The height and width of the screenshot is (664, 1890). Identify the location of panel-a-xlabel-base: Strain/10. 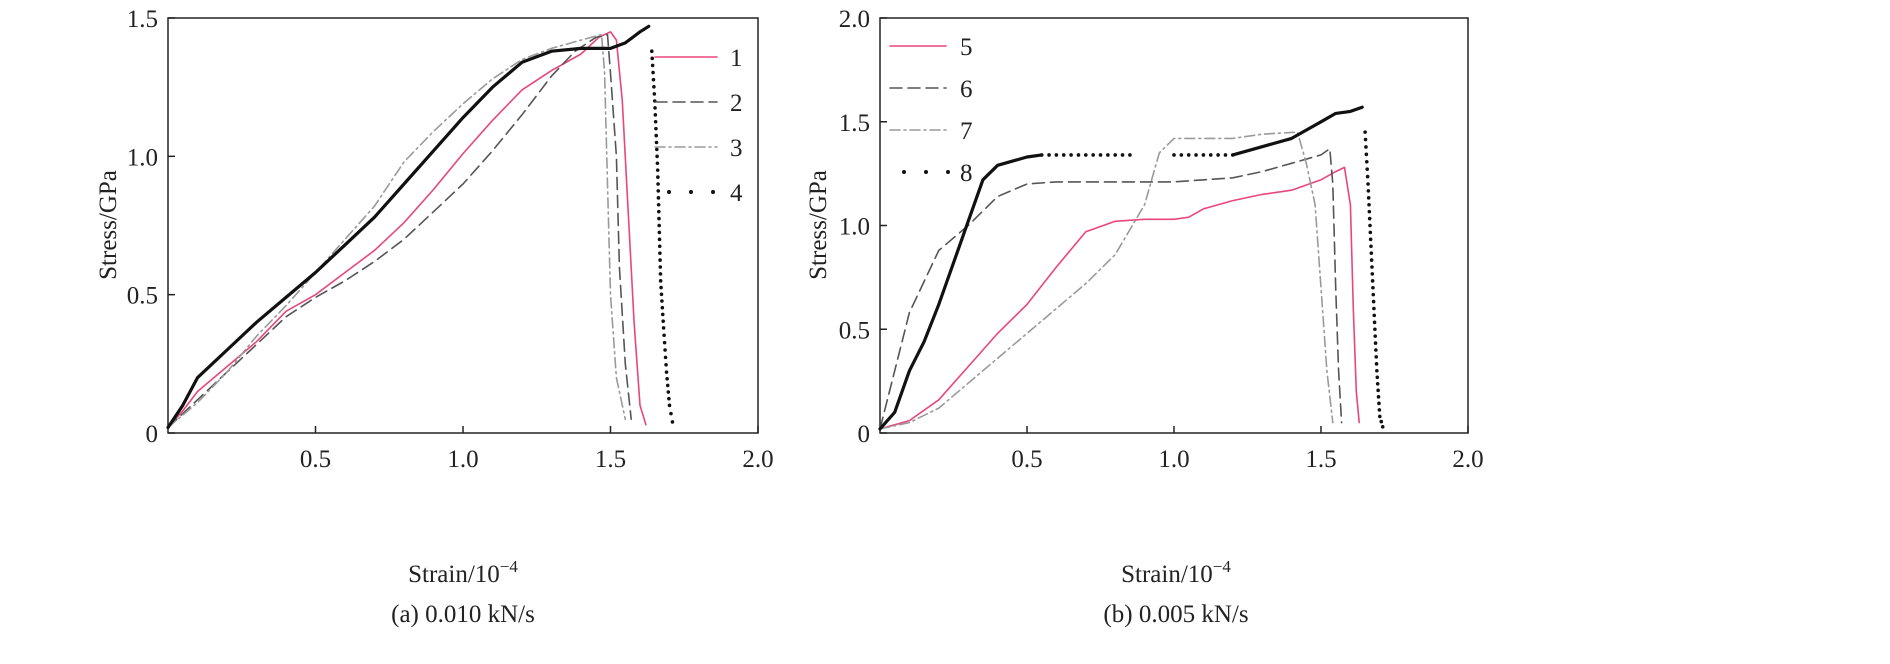
(454, 574).